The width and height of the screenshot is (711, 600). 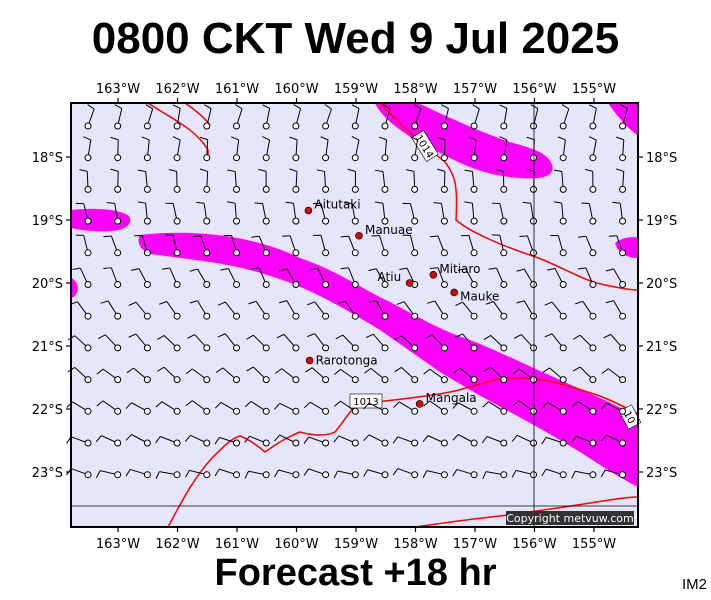 What do you see at coordinates (623, 119) in the screenshot?
I see `rain-patch-ne` at bounding box center [623, 119].